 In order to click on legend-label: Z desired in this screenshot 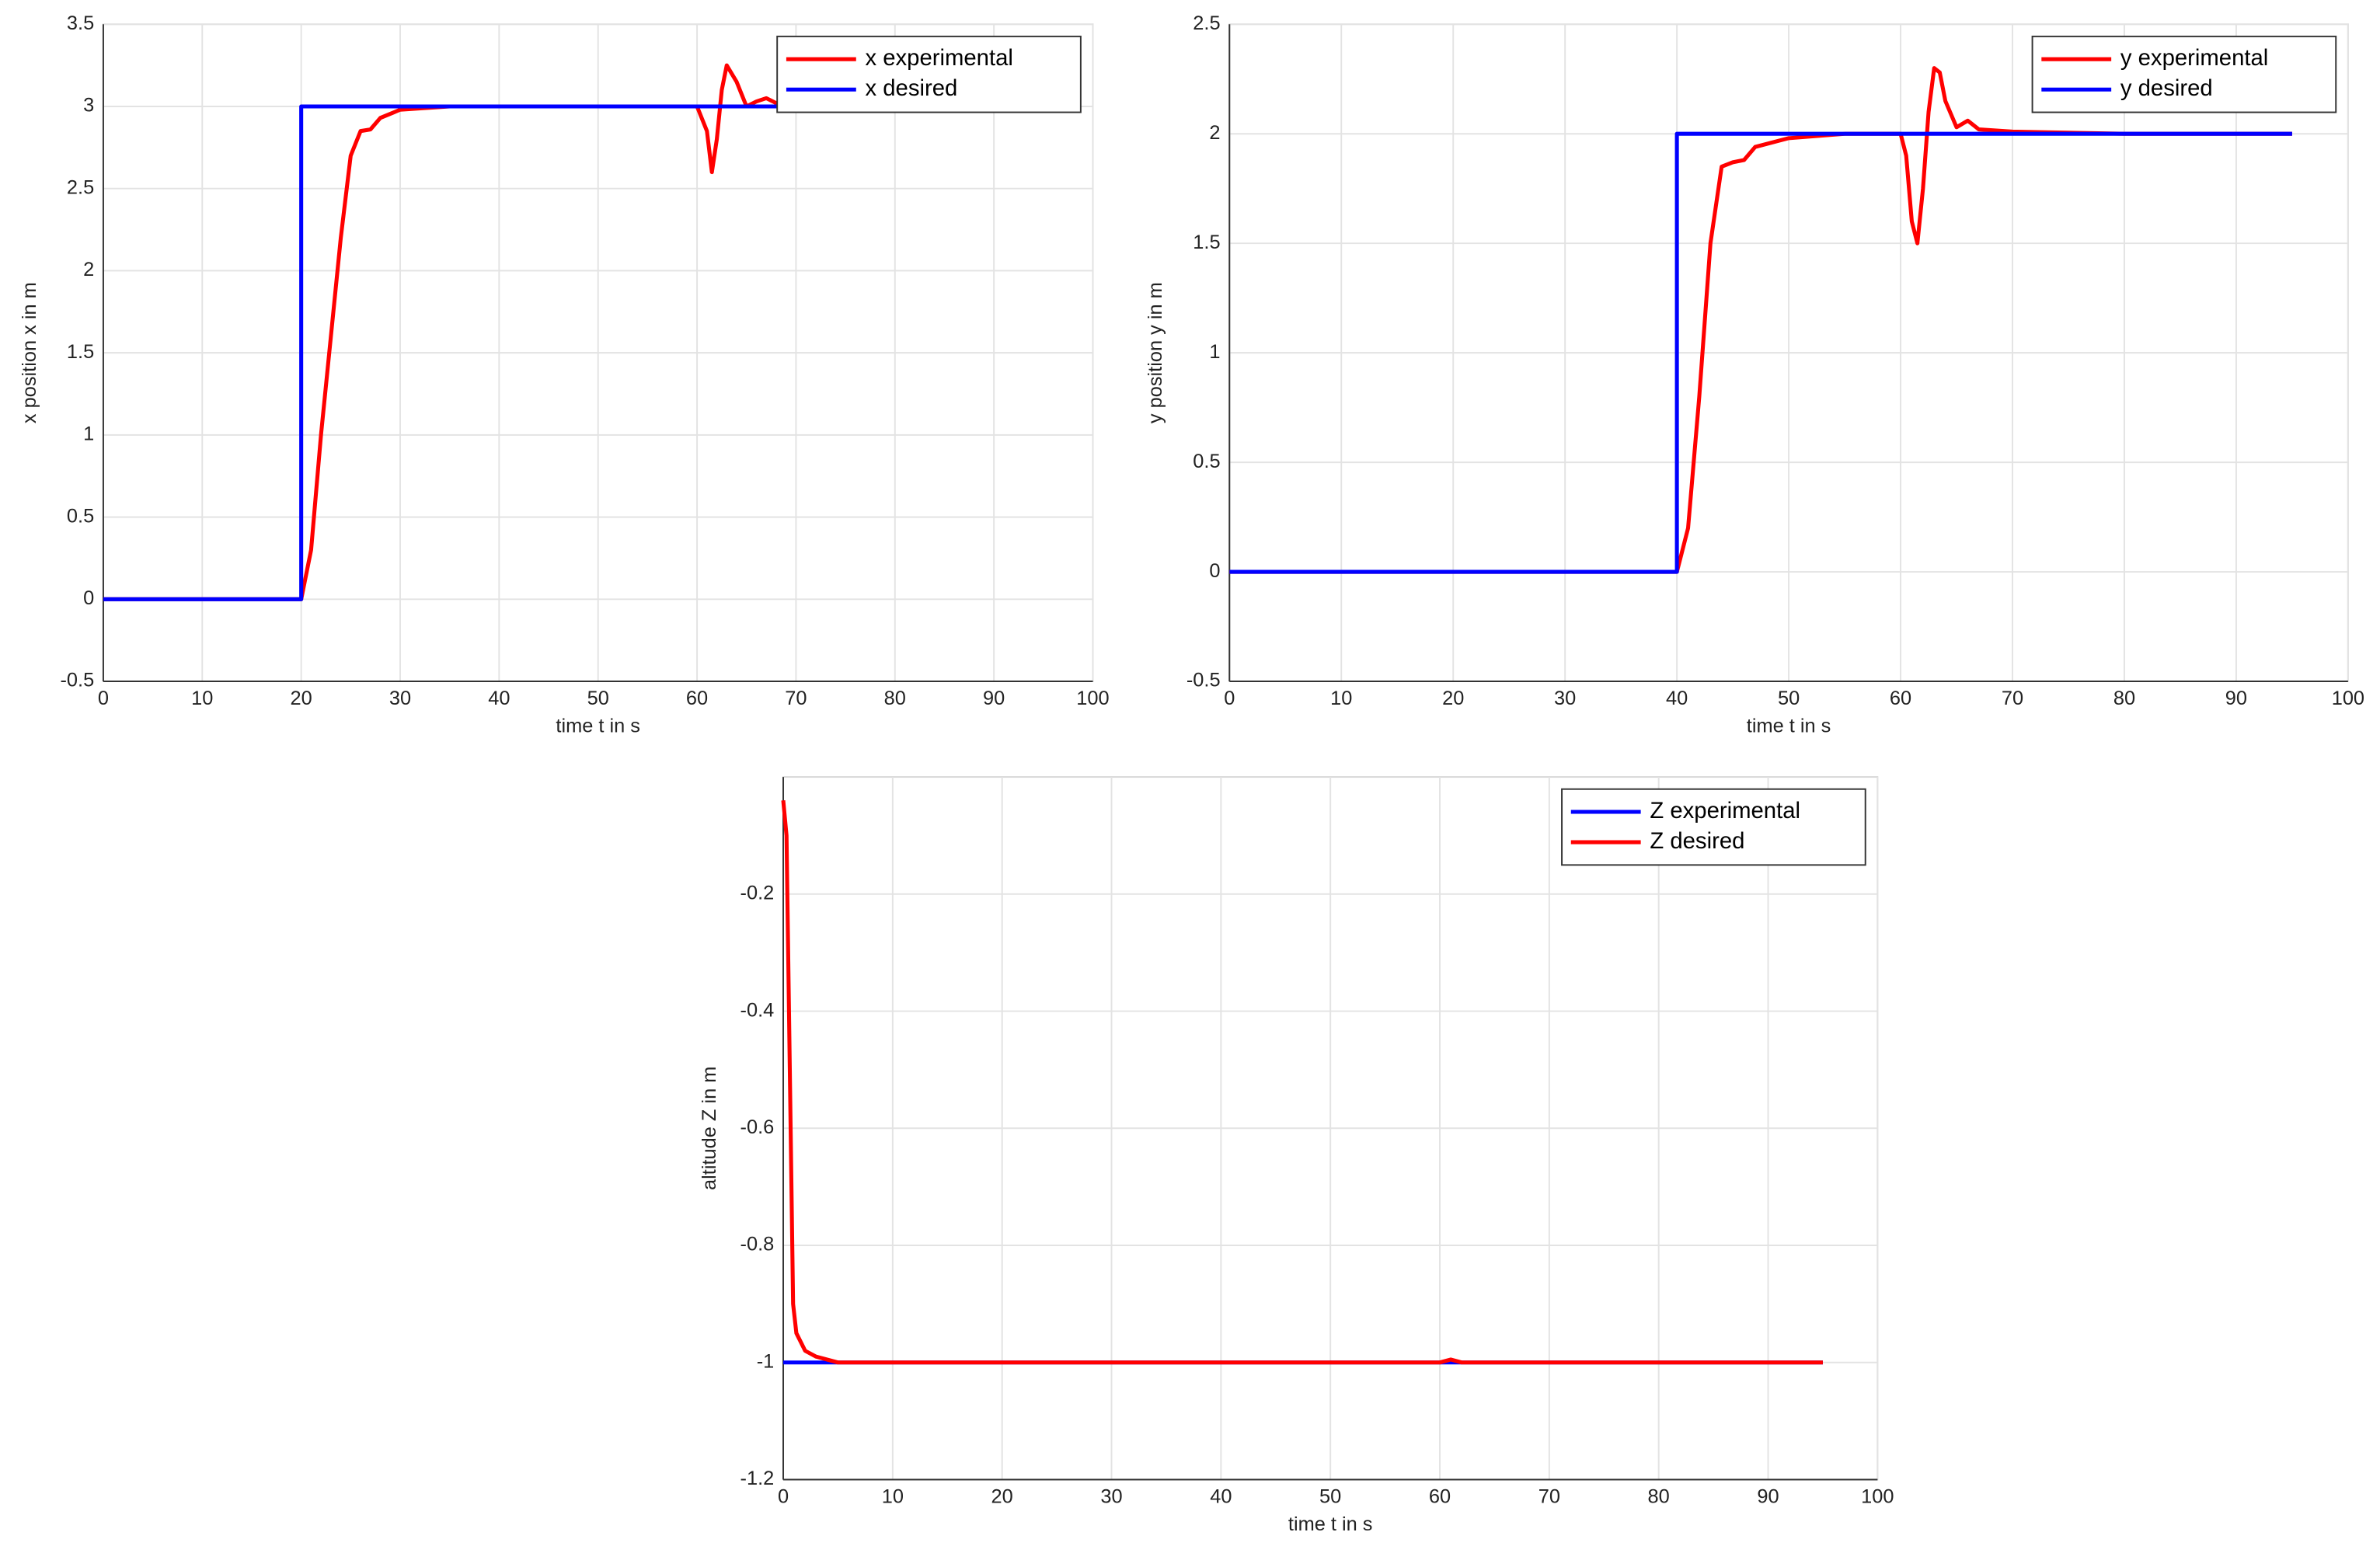, I will do `click(1697, 841)`.